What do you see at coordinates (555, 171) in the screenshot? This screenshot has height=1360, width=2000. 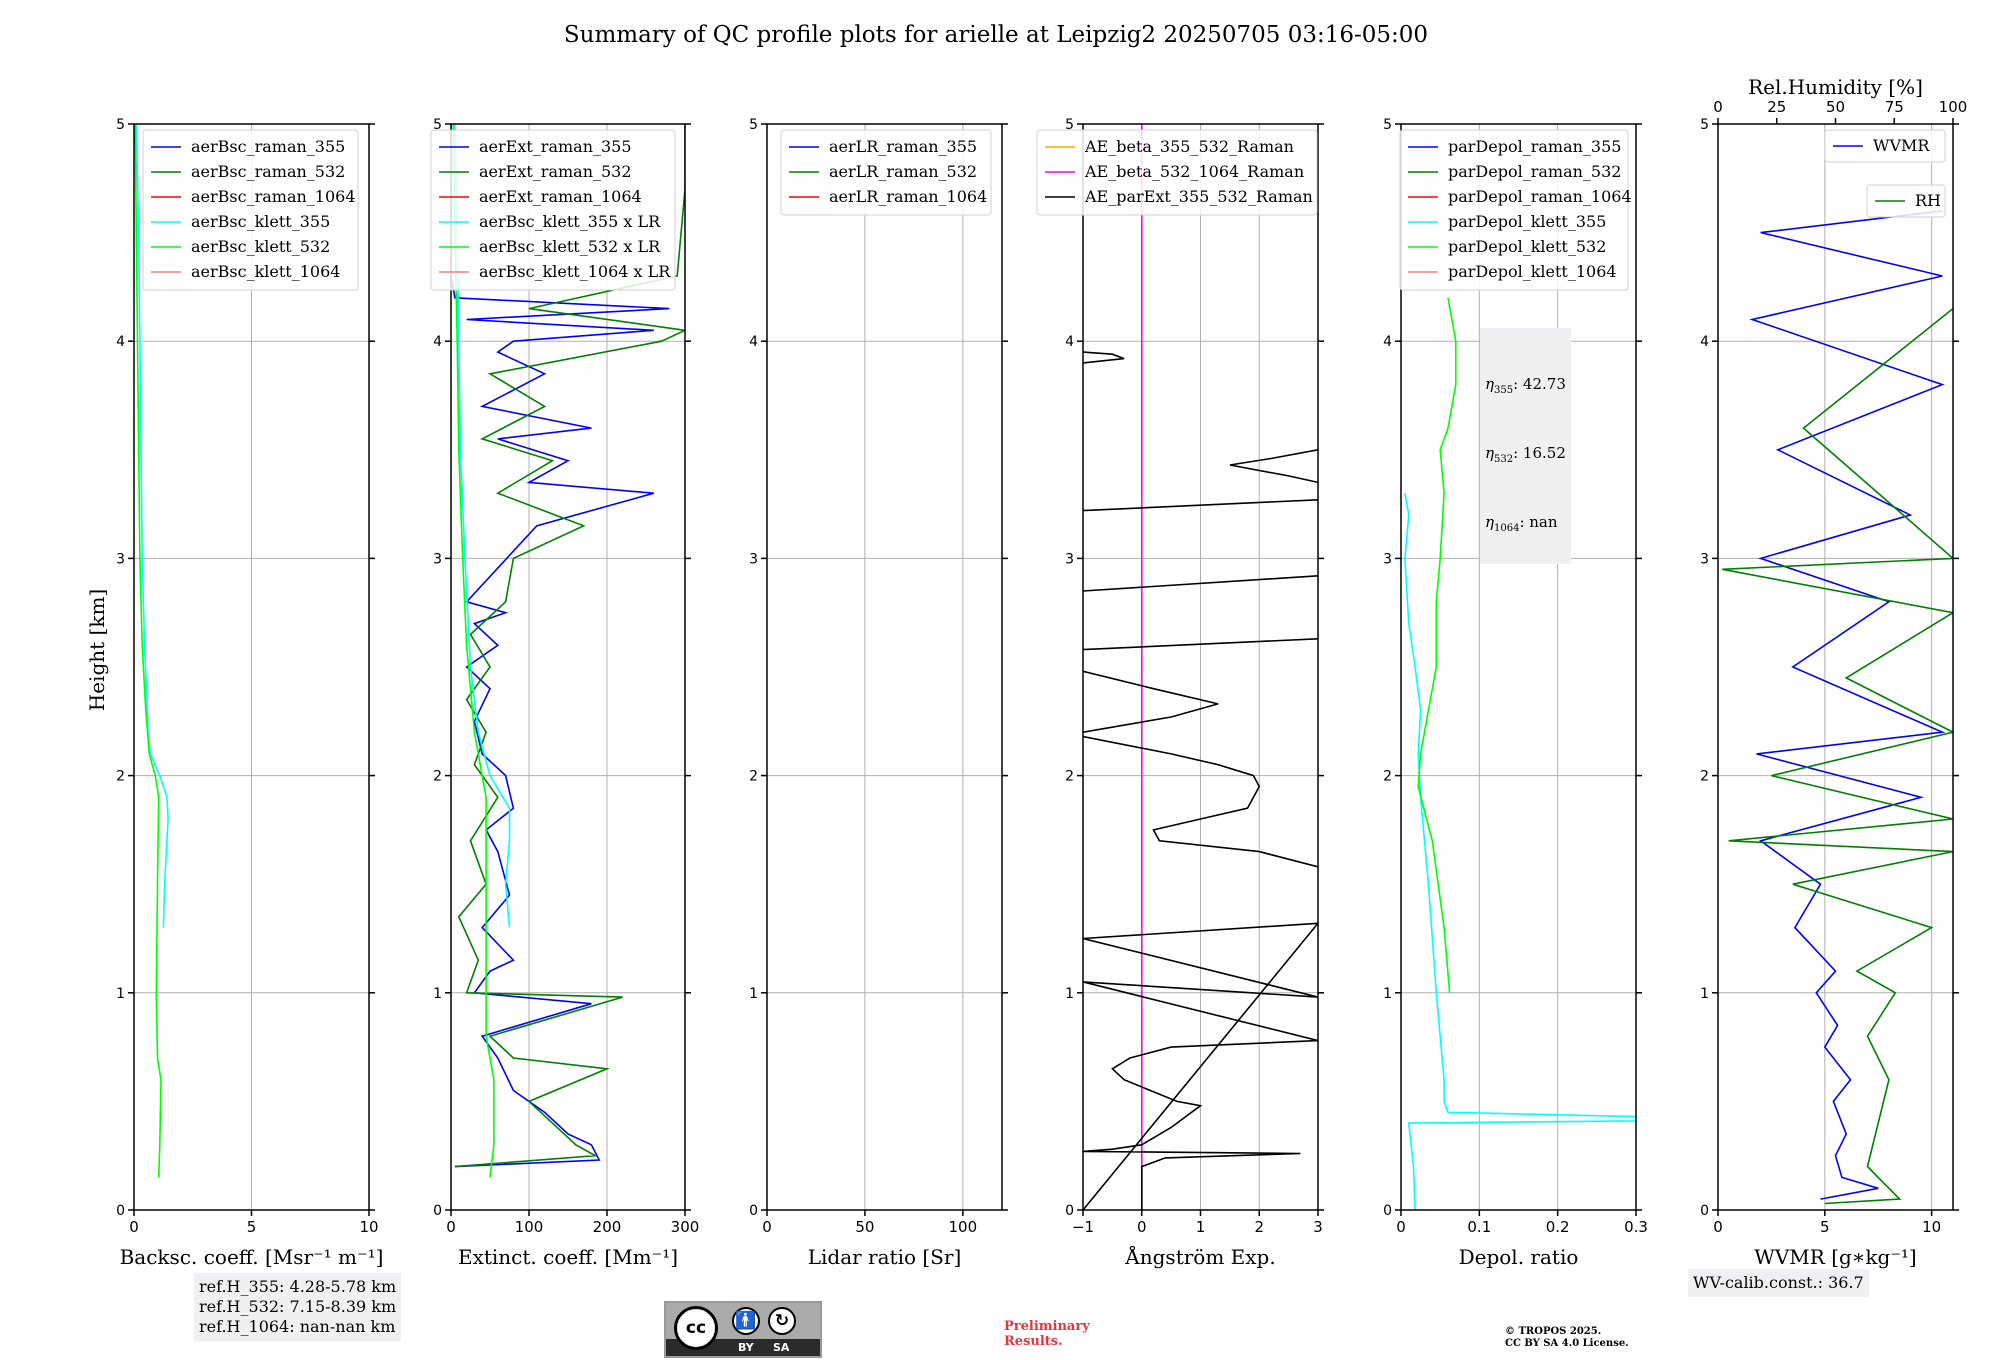 I see `legend-label: aerExt_raman_532` at bounding box center [555, 171].